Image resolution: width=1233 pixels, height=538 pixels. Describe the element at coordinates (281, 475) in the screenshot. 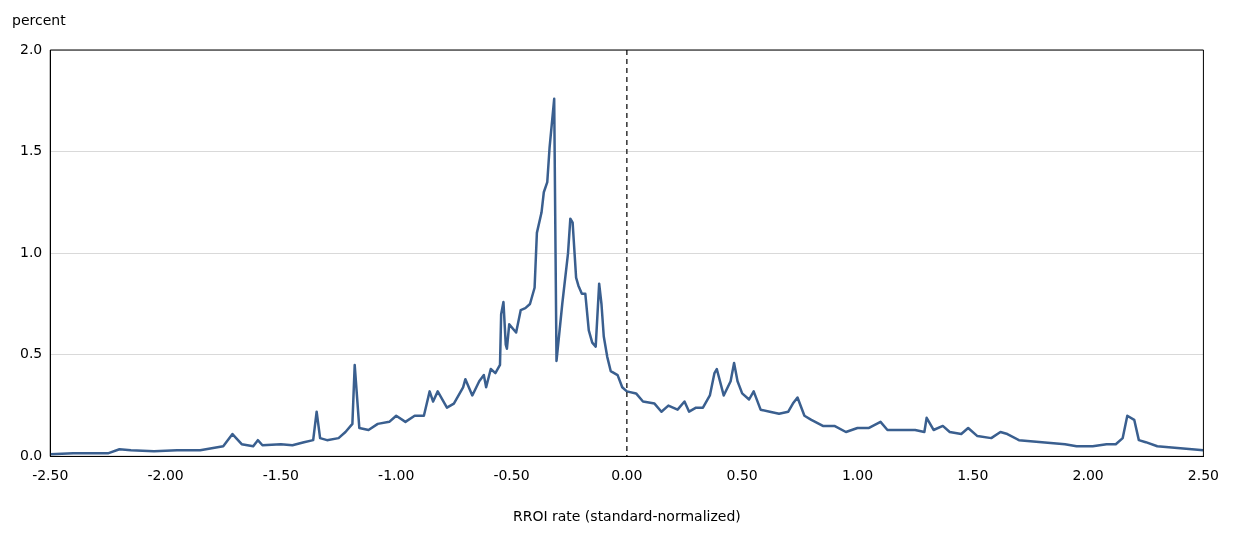

I see `x-tick-label: -1.50` at that location.